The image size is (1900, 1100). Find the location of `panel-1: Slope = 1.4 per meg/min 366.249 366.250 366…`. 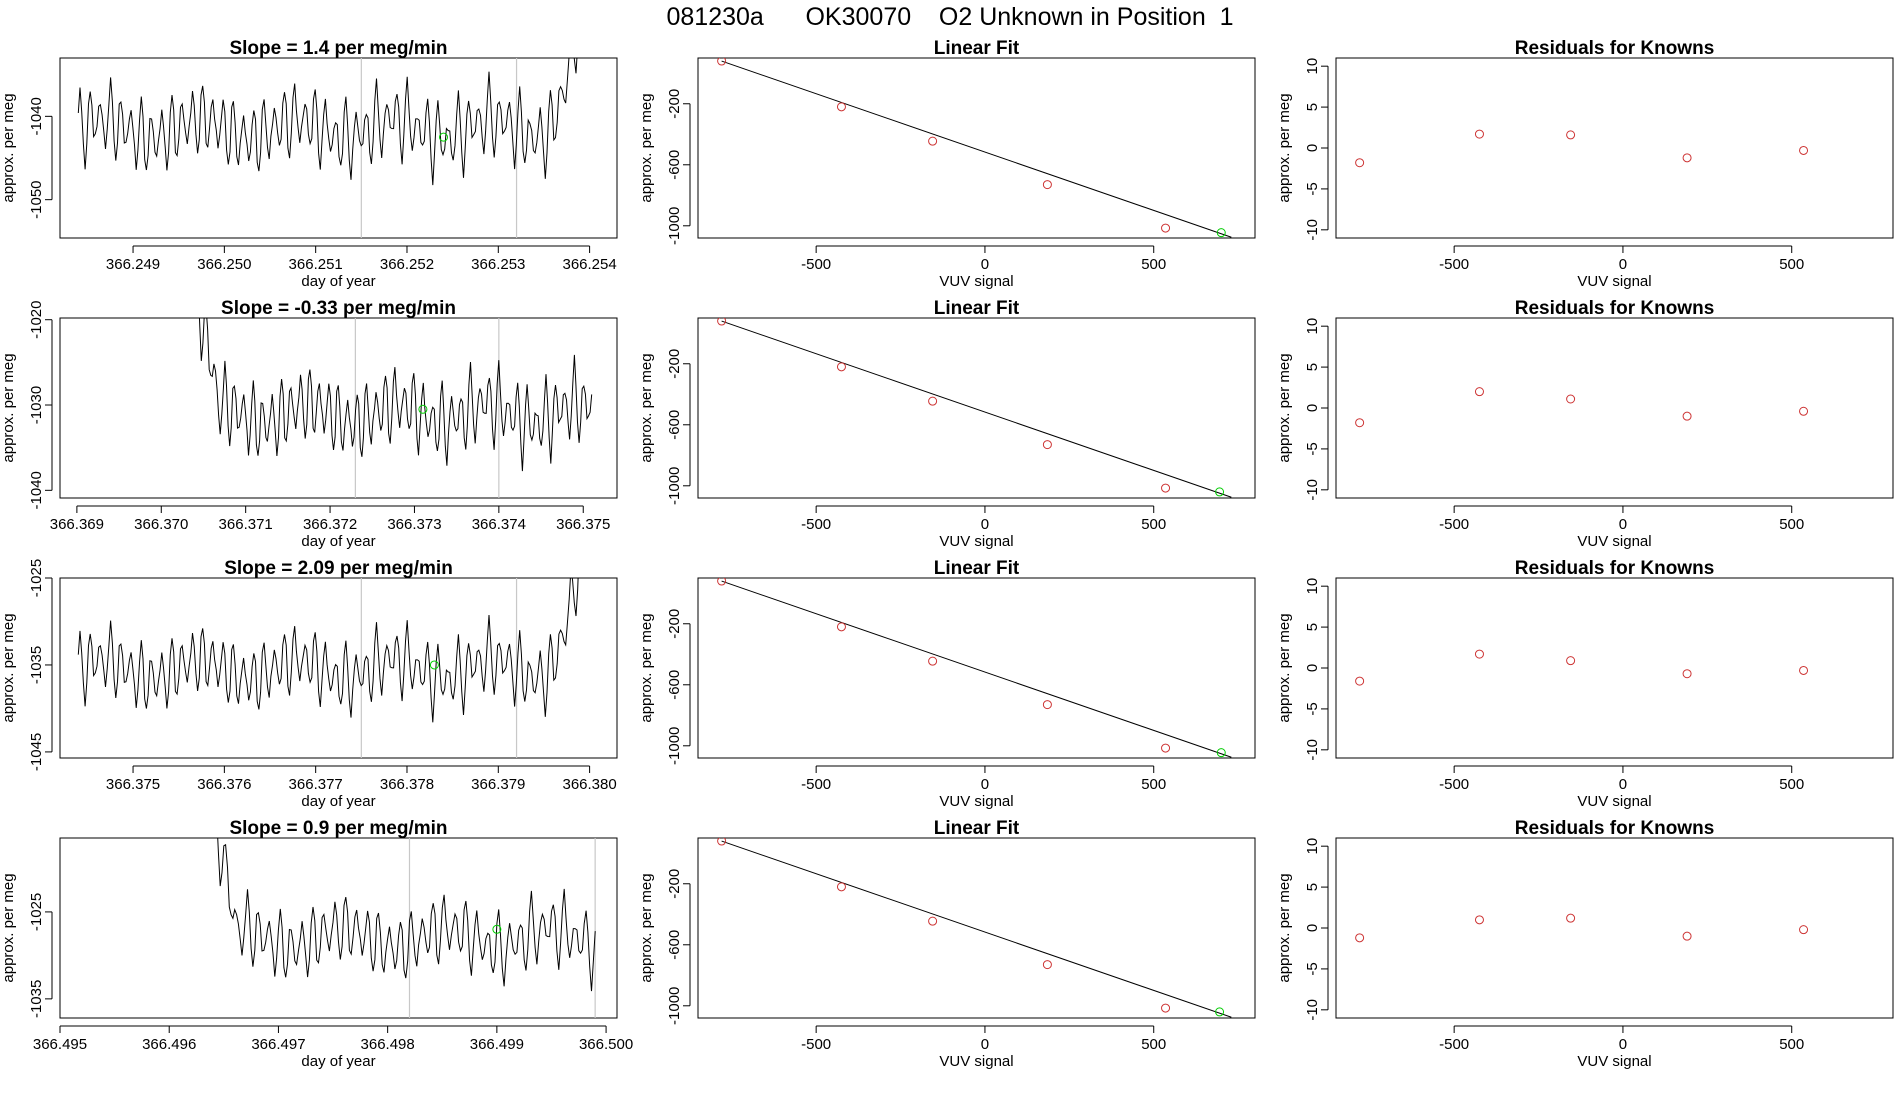

panel-1: Slope = 1.4 per meg/min 366.249 366.250 366… is located at coordinates (309, 164).